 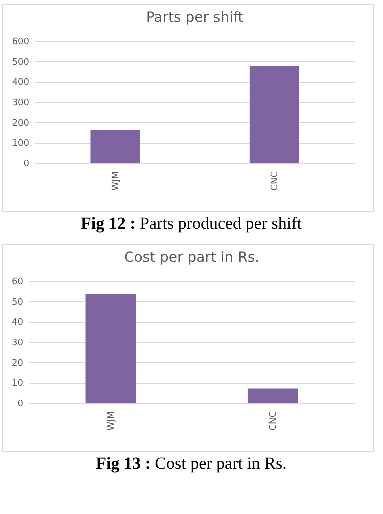 What do you see at coordinates (18, 343) in the screenshot?
I see `y-tick-label: 30` at bounding box center [18, 343].